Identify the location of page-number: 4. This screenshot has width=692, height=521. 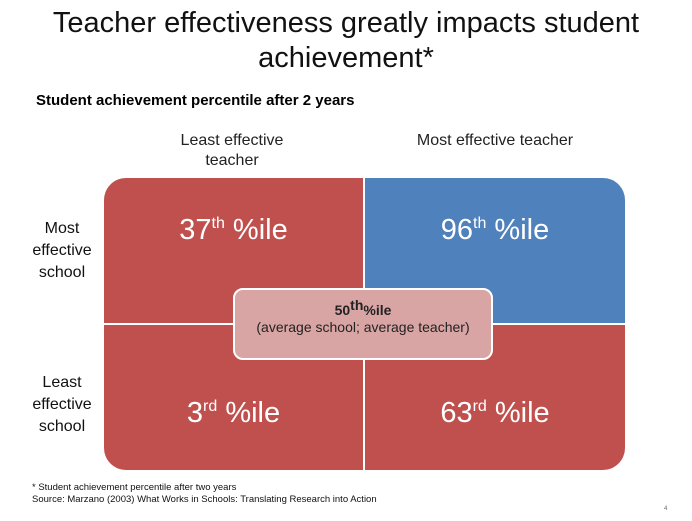
(666, 509).